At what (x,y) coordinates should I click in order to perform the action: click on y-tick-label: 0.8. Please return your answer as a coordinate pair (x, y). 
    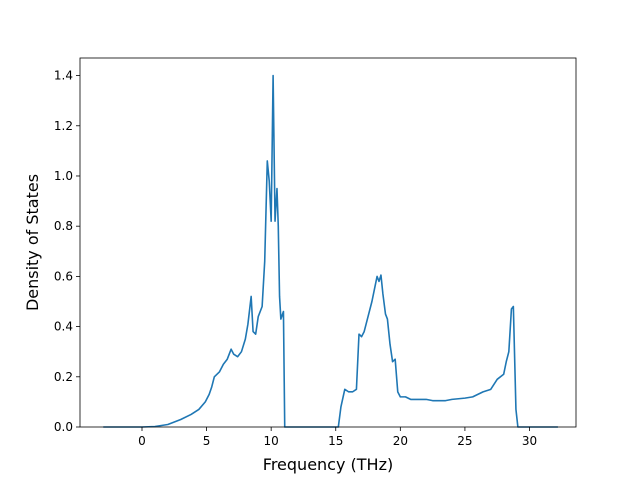
    Looking at the image, I should click on (63, 226).